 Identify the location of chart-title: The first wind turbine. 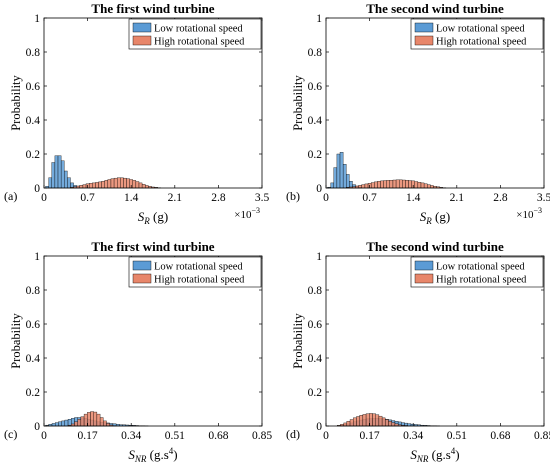
(152, 8).